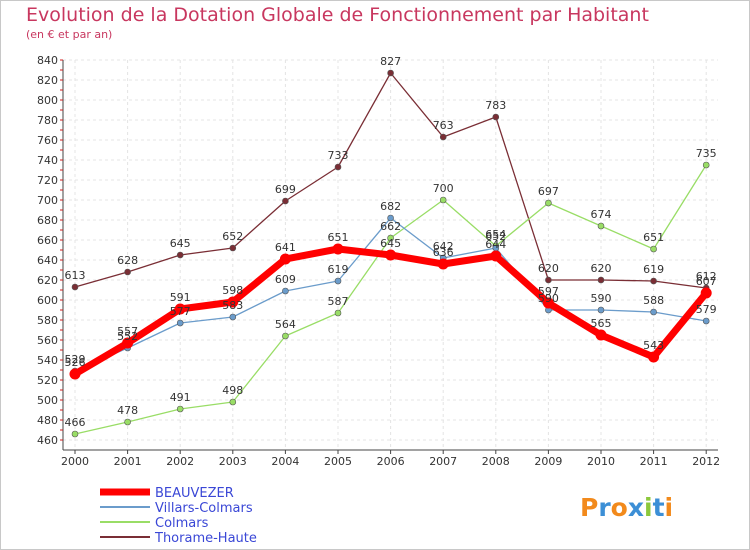 The image size is (750, 550). I want to click on data-label: 498, so click(232, 390).